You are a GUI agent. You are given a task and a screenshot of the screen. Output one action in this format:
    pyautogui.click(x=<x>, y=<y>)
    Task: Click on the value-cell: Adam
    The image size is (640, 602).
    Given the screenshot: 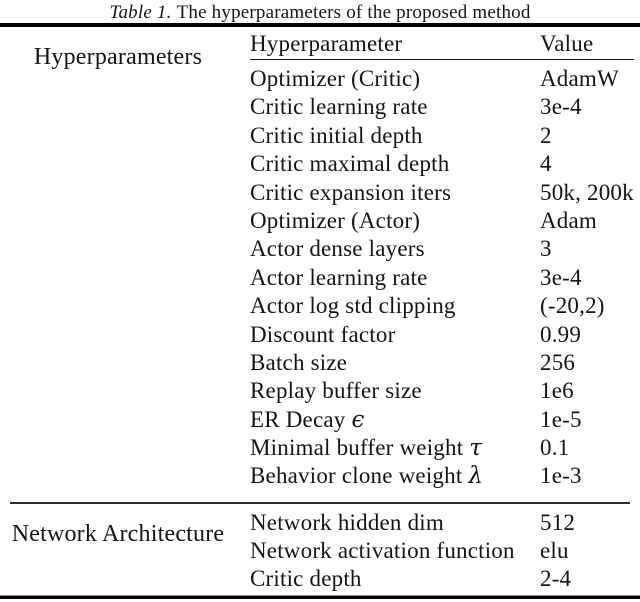 What is the action you would take?
    pyautogui.click(x=569, y=220)
    